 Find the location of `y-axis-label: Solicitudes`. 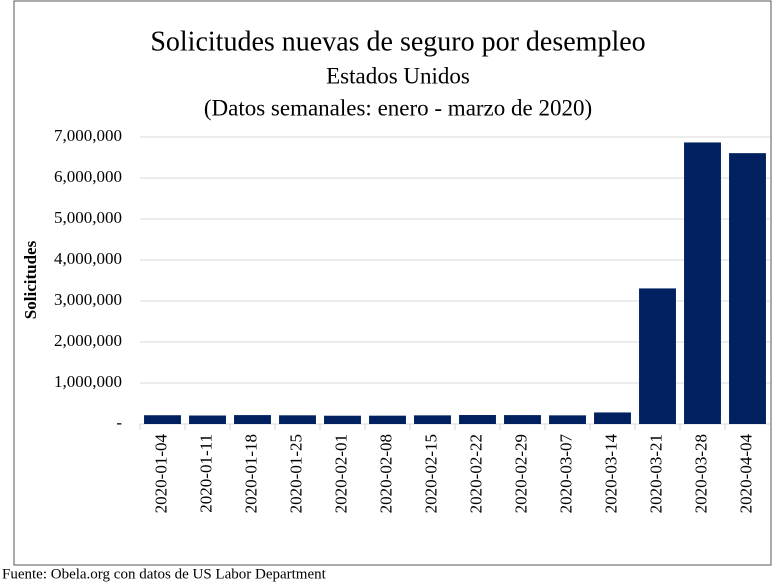

y-axis-label: Solicitudes is located at coordinates (30, 279).